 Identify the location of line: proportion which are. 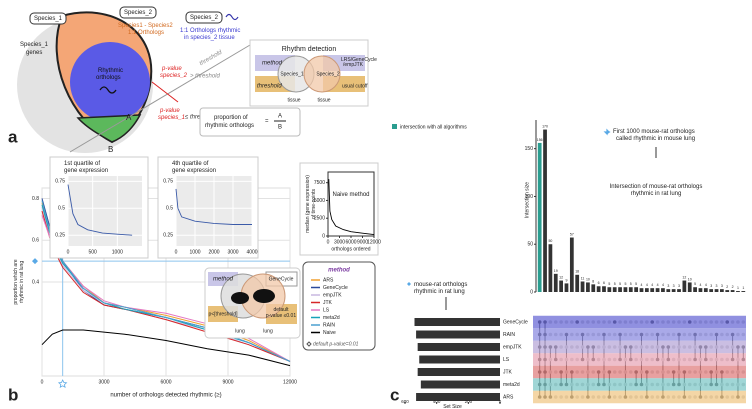
(16, 282).